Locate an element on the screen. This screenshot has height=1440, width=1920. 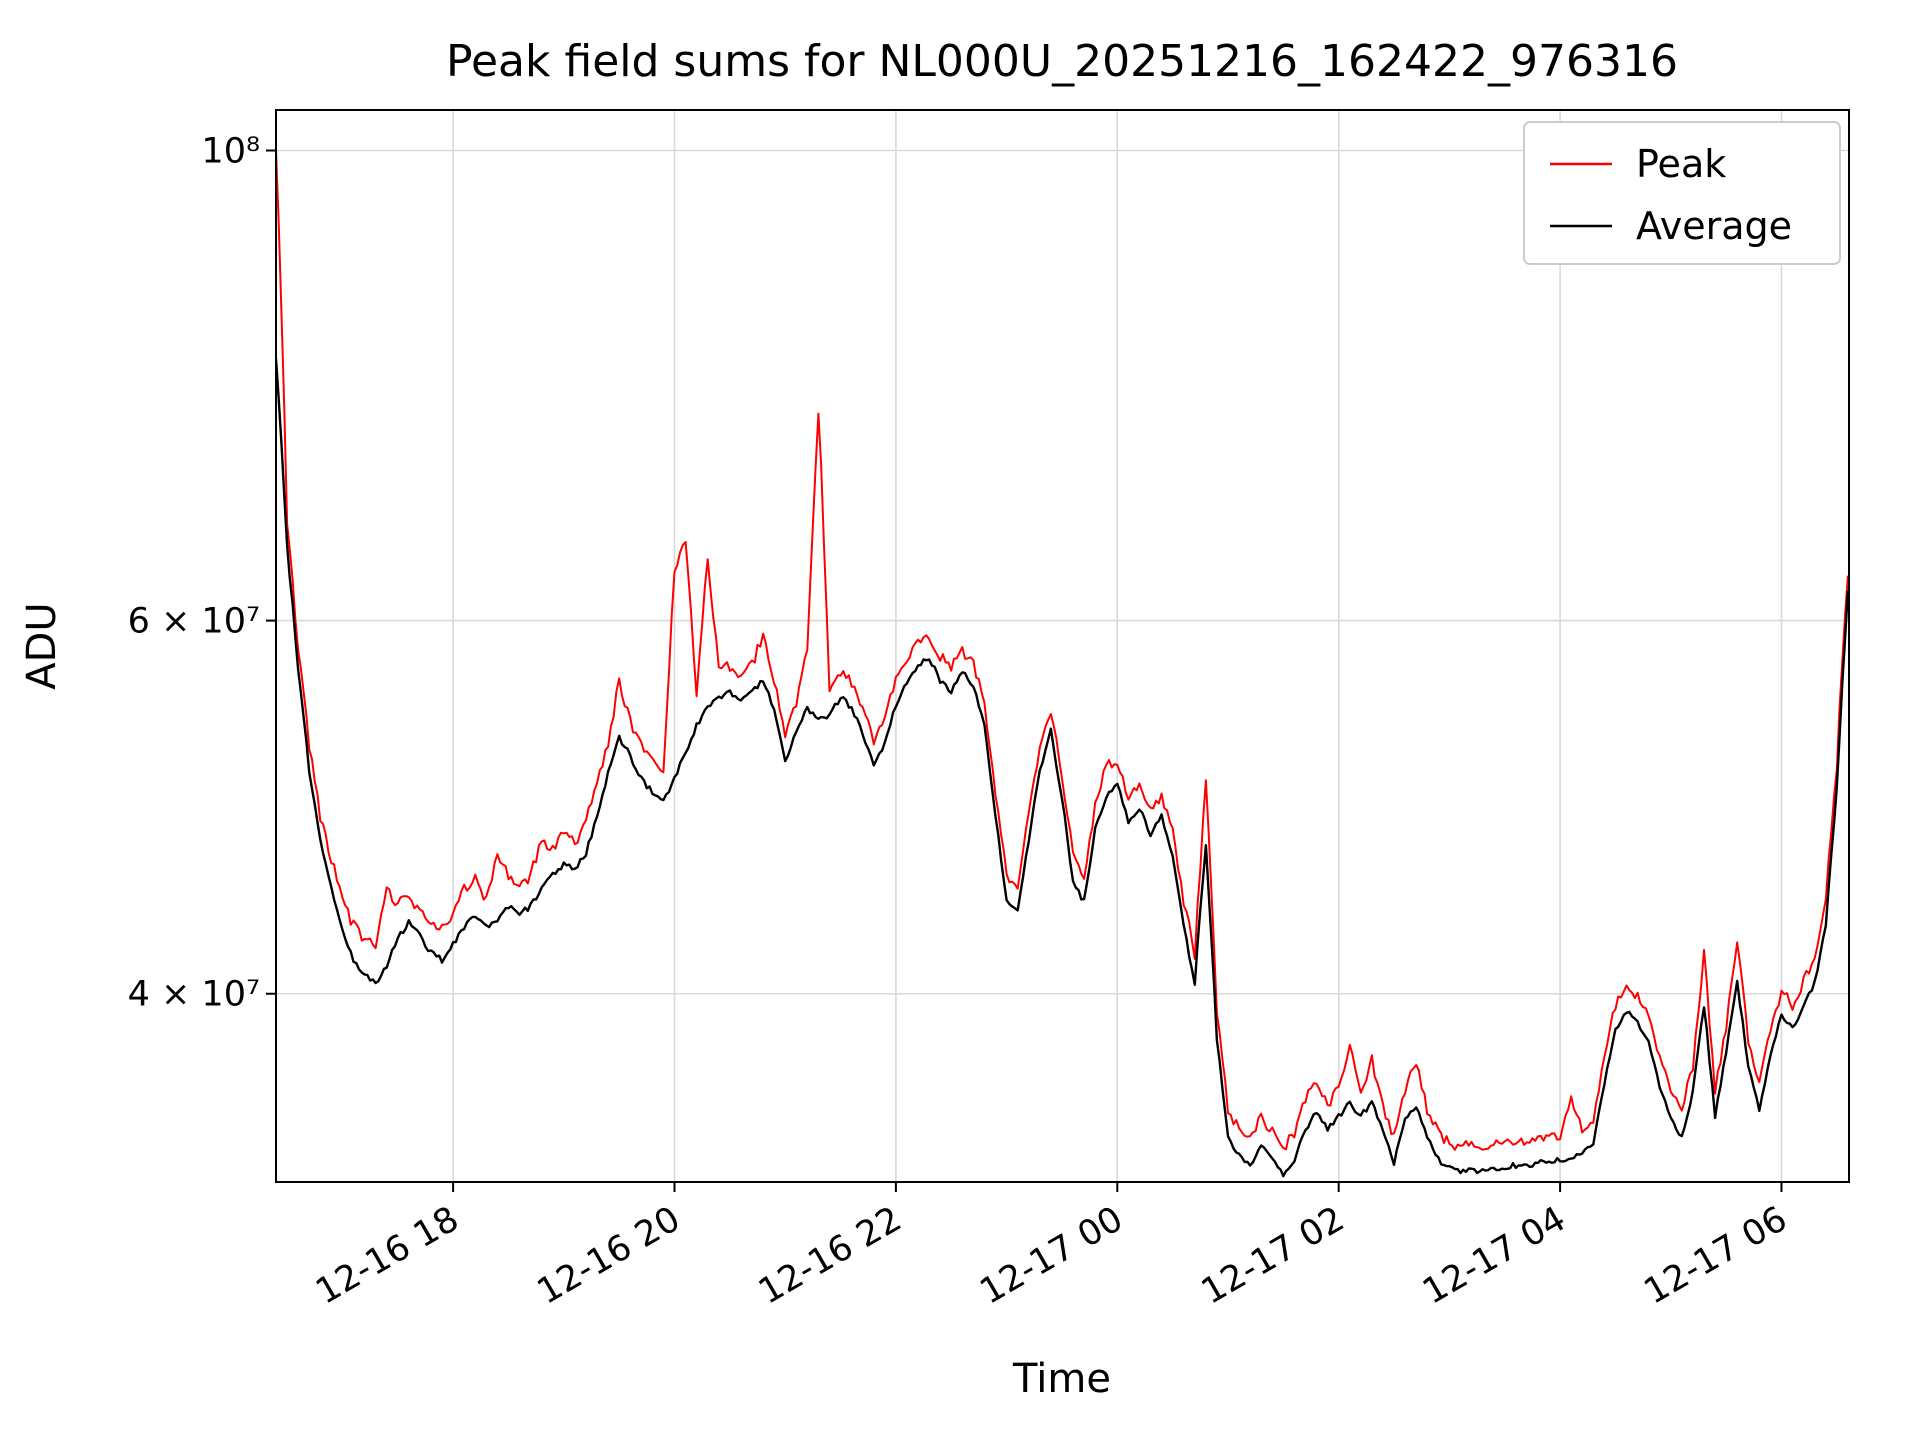
legend-average-label: Average is located at coordinates (1714, 226).